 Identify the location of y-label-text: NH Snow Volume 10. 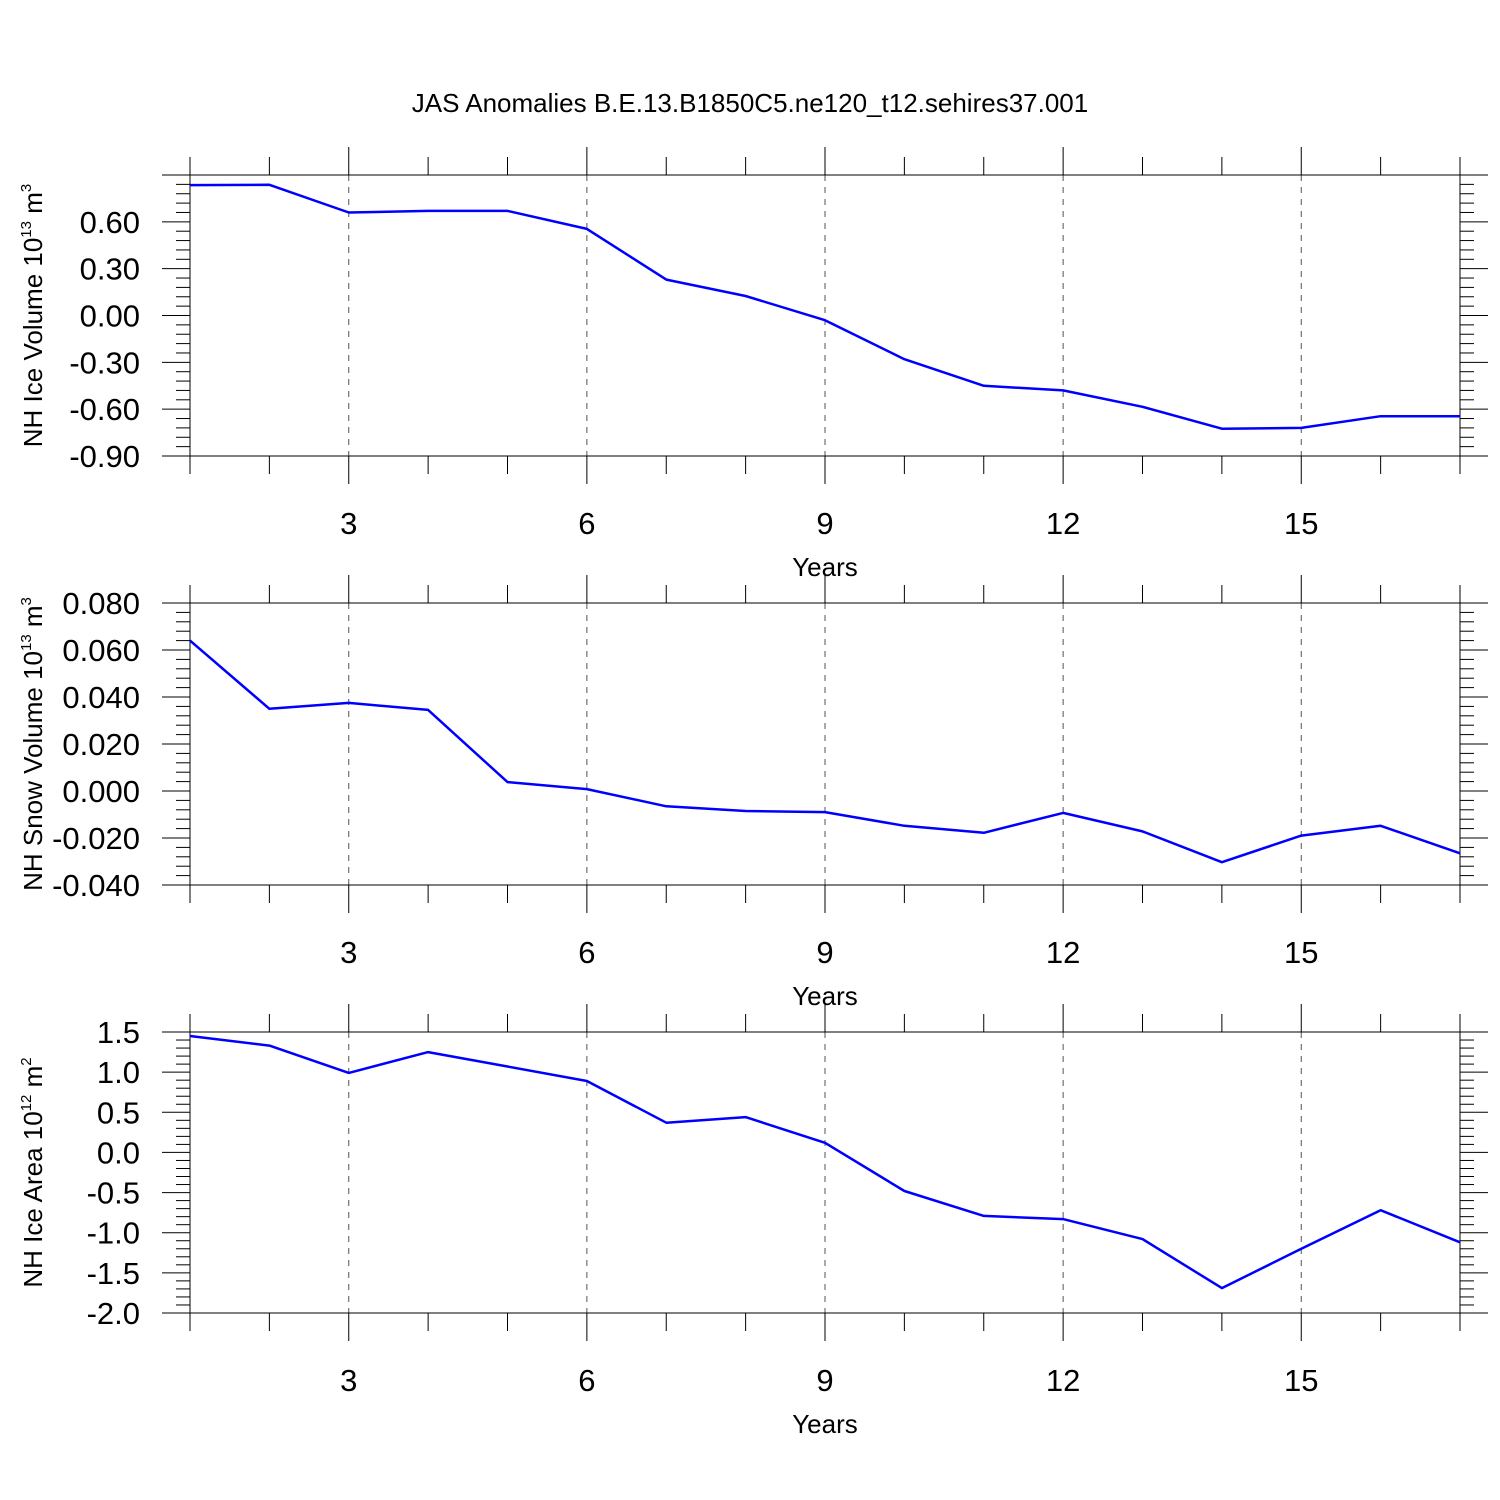
(33, 771).